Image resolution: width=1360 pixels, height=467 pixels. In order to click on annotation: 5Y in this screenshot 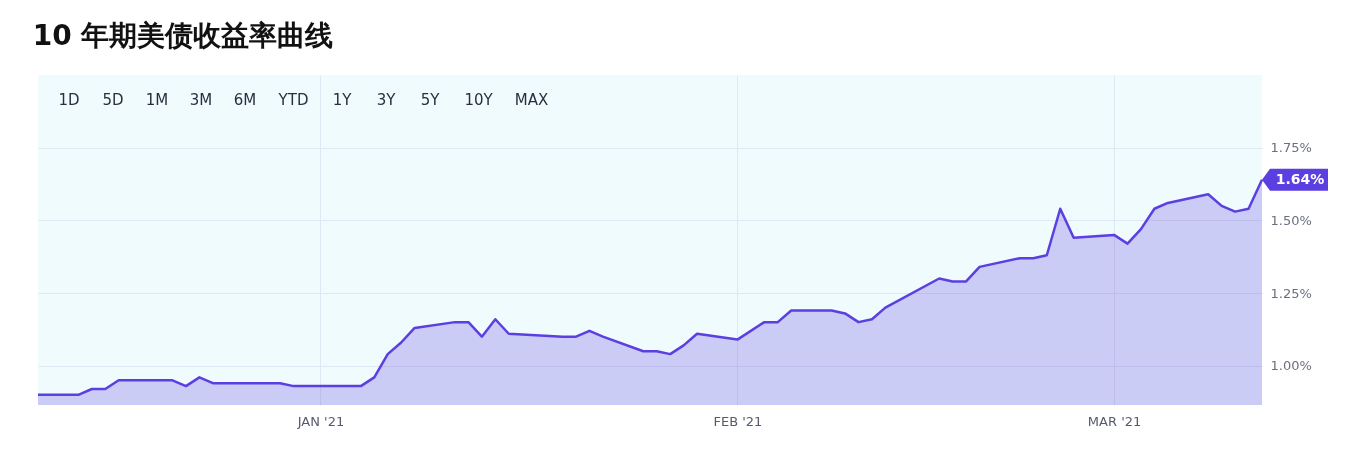, I will do `click(430, 100)`.